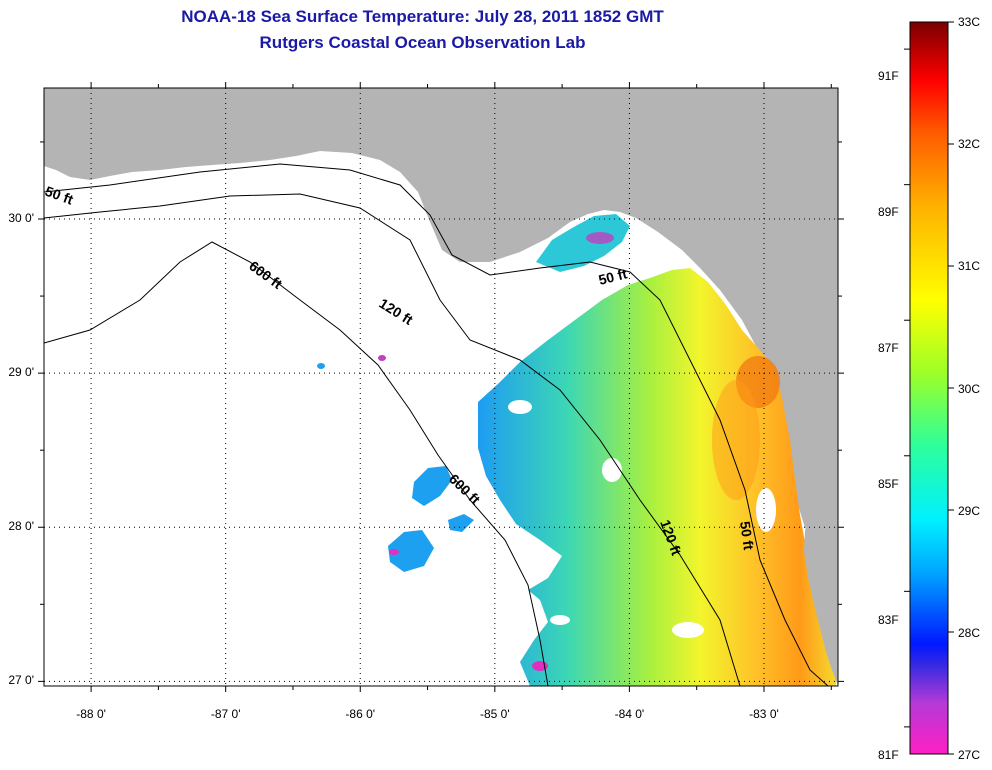 The width and height of the screenshot is (992, 770). I want to click on colorbar-label-85f: 85F, so click(888, 484).